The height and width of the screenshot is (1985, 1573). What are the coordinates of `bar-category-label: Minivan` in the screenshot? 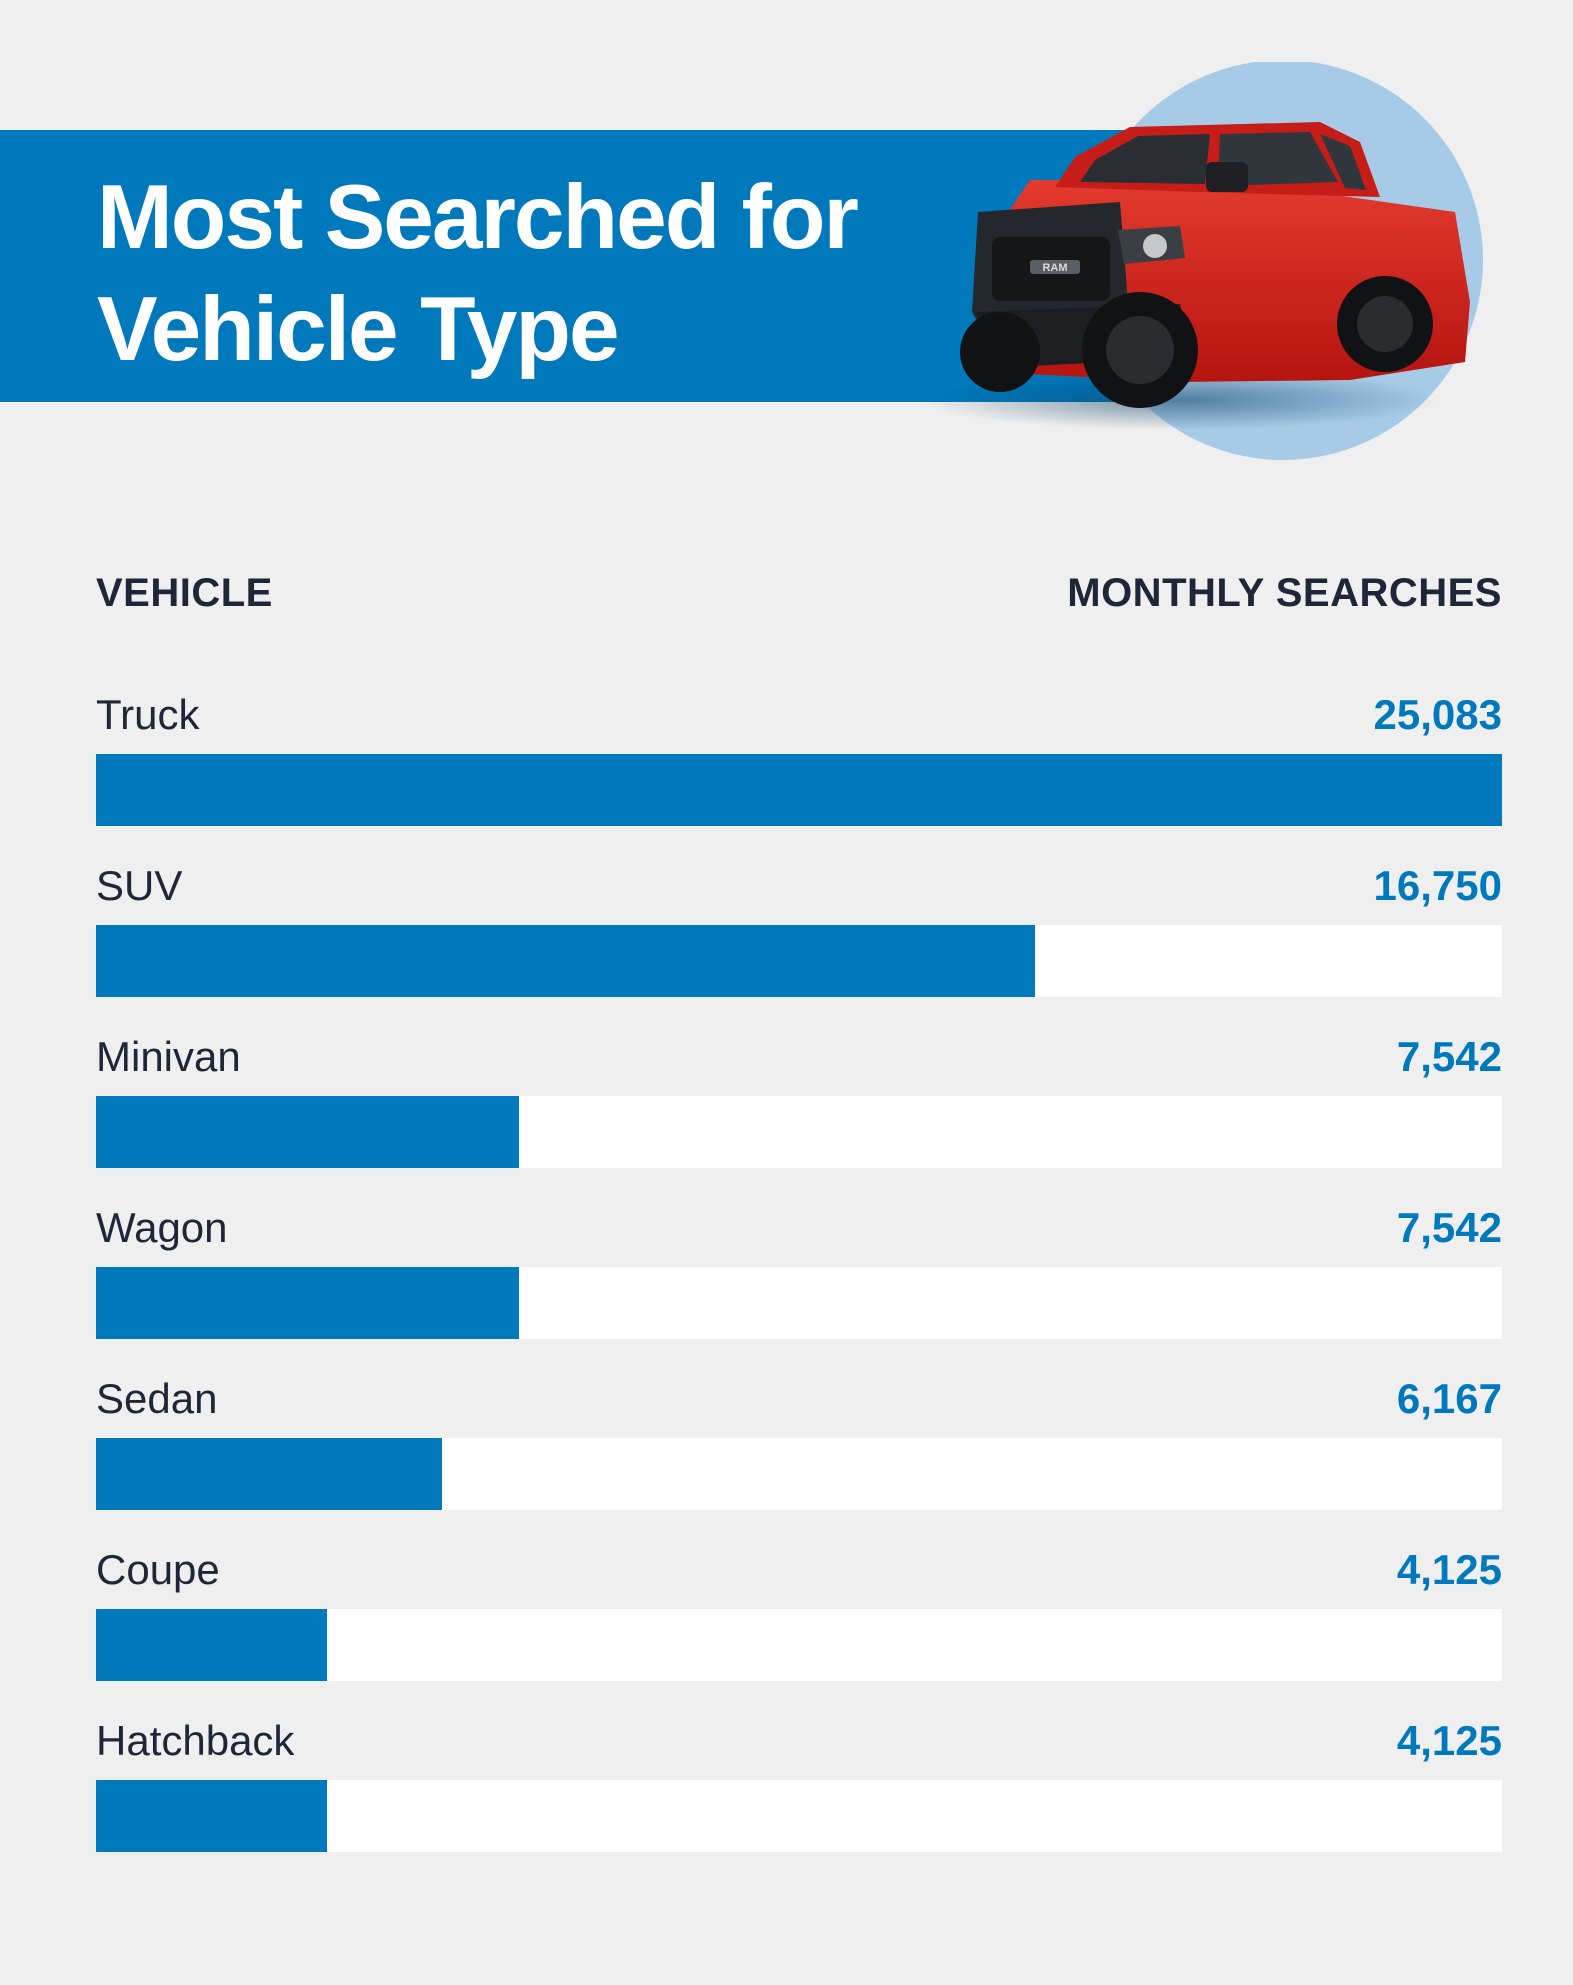 It's located at (168, 1056).